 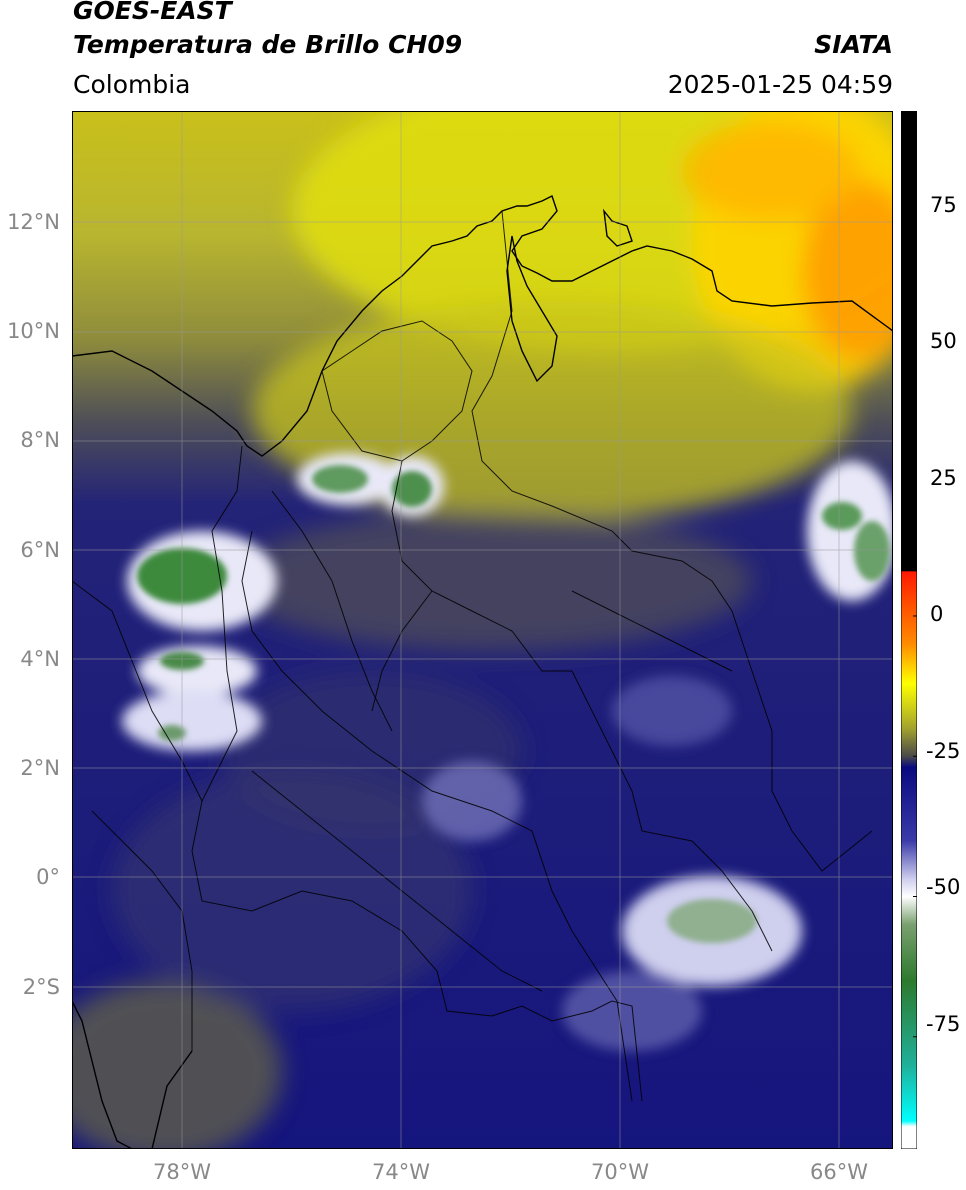 What do you see at coordinates (40, 768) in the screenshot?
I see `lat-tick-2n: 2°N` at bounding box center [40, 768].